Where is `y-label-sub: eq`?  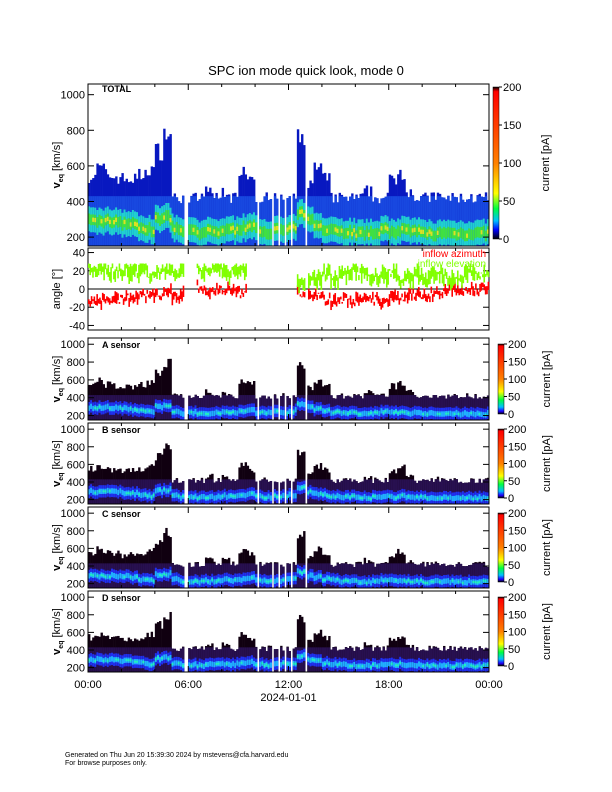 y-label-sub: eq is located at coordinates (61, 178).